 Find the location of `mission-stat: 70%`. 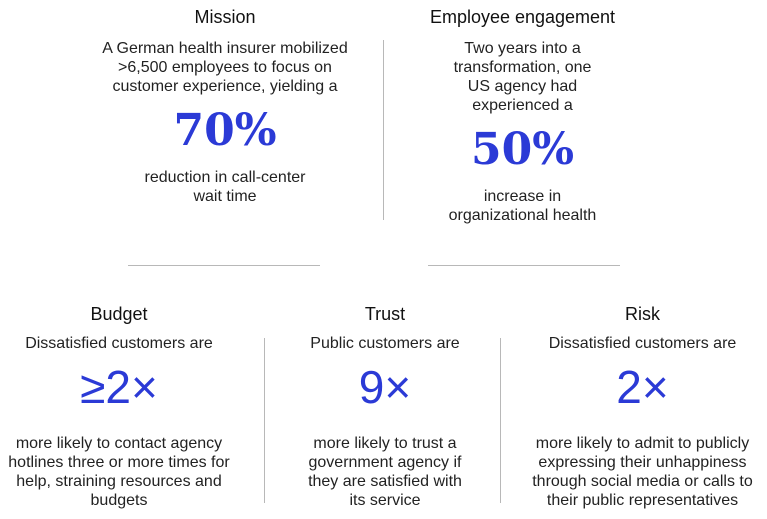

mission-stat: 70% is located at coordinates (225, 130).